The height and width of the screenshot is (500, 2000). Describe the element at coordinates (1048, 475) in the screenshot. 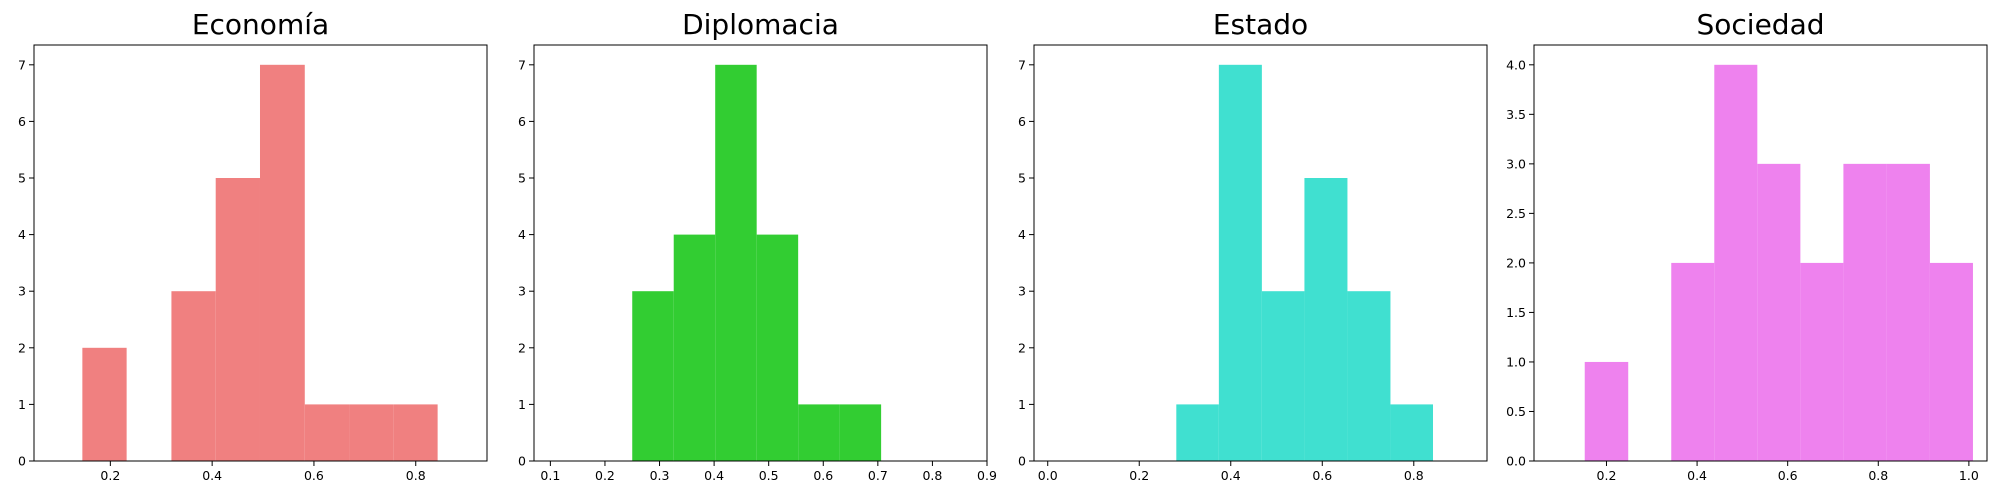

I see `x-tick-label: 0.0` at that location.